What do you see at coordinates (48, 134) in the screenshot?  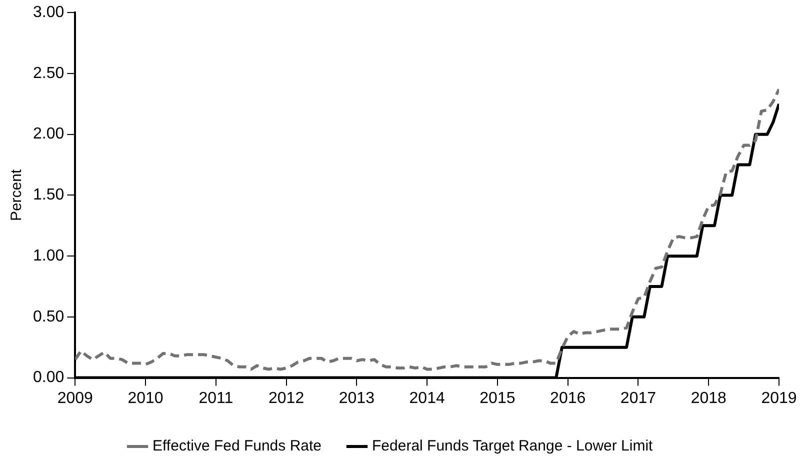 I see `y-tick-label: 2.00` at bounding box center [48, 134].